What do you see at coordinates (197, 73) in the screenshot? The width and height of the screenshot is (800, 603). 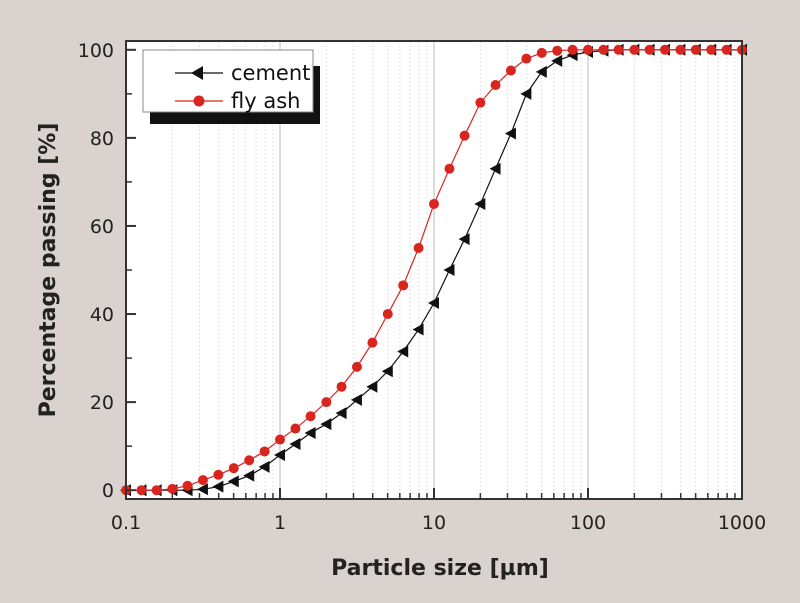 I see `legend-cement-marker` at bounding box center [197, 73].